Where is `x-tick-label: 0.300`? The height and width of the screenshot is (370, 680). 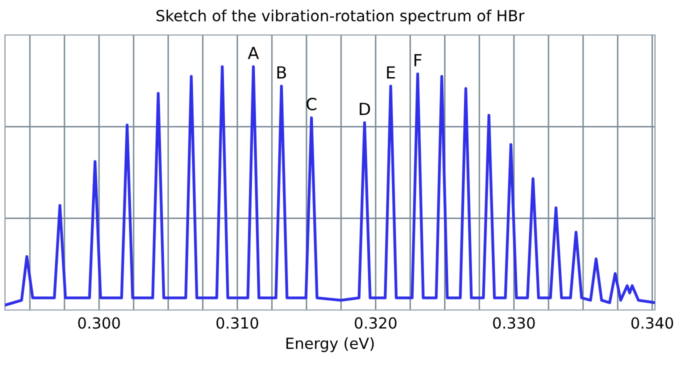
x-tick-label: 0.300 is located at coordinates (99, 323).